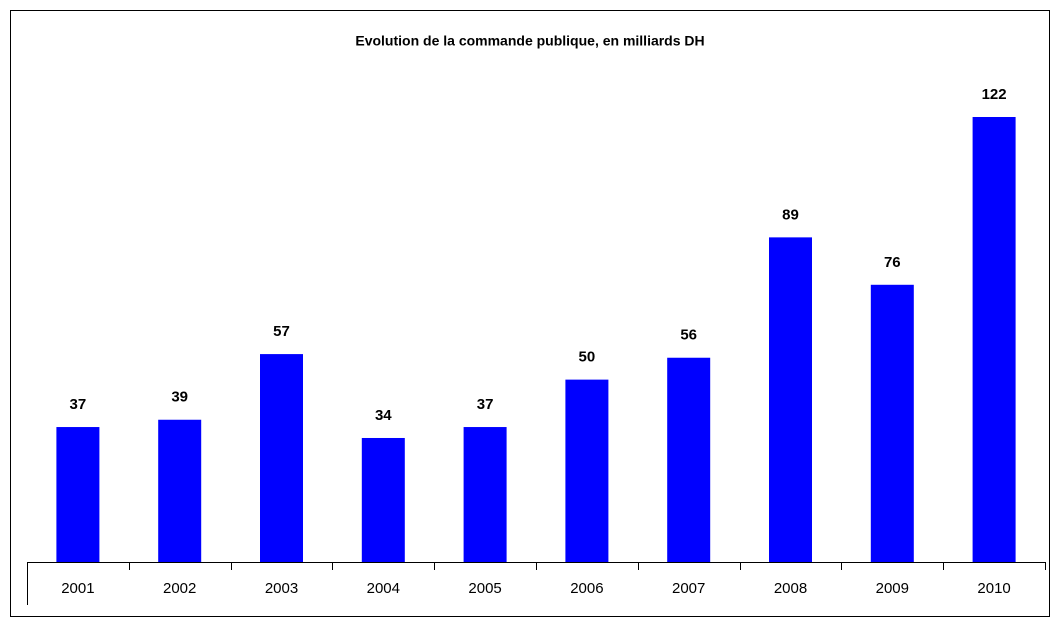 The image size is (1060, 617). Describe the element at coordinates (790, 214) in the screenshot. I see `value-label: 89` at that location.